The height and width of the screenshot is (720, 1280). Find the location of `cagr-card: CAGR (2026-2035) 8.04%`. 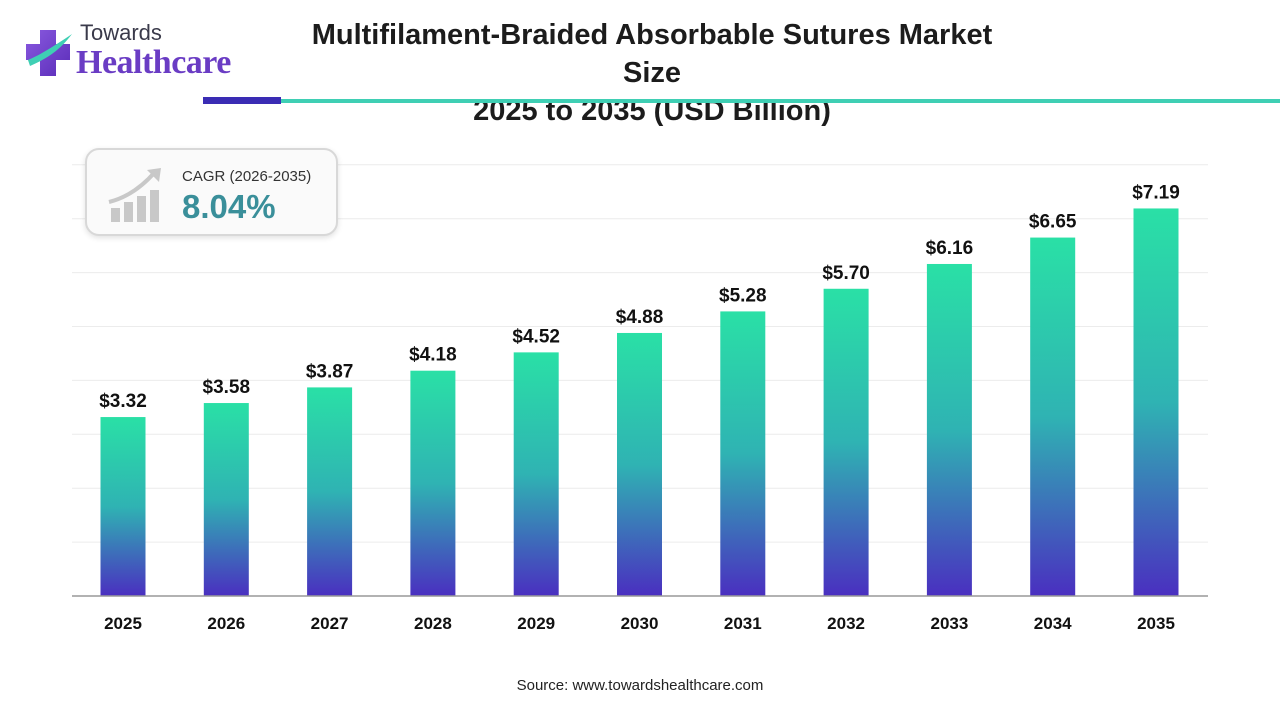

cagr-card: CAGR (2026-2035) 8.04% is located at coordinates (211, 192).